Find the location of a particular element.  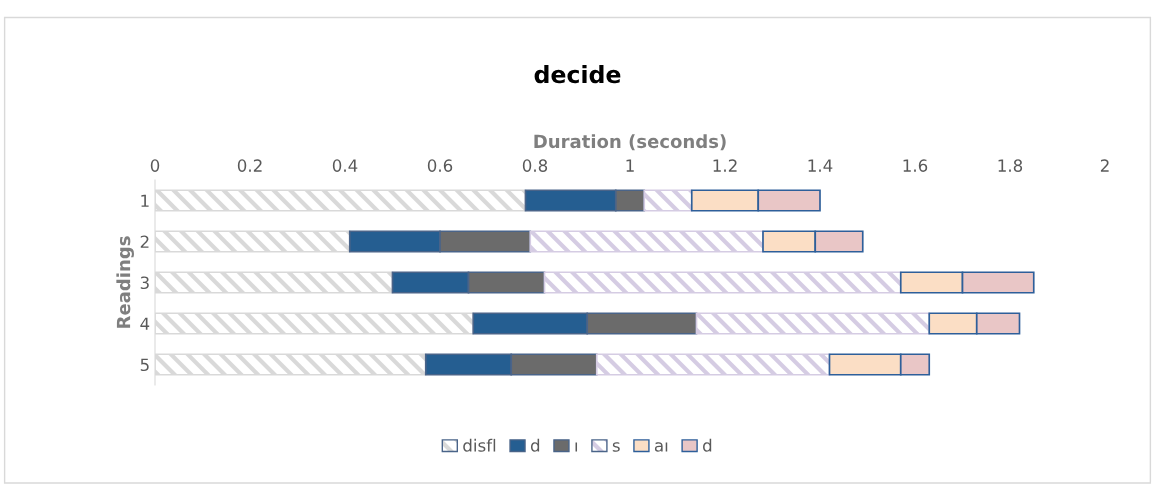

x-tick-label: 2 is located at coordinates (1104, 165).